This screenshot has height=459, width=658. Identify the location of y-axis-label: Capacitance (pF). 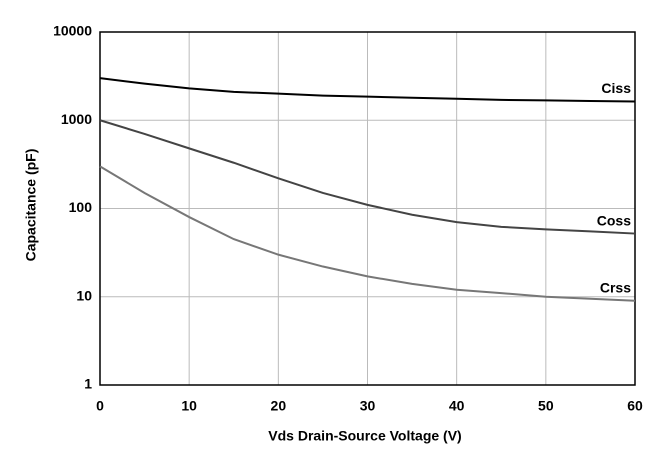
(31, 205).